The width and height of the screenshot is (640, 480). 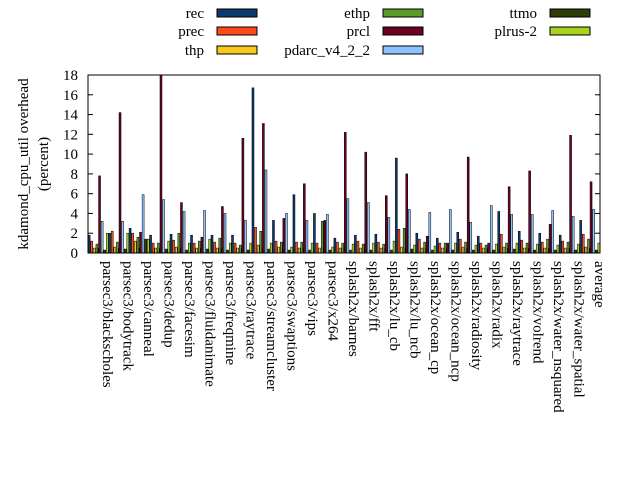 I want to click on legend-swatch-ttmo, so click(x=570, y=13).